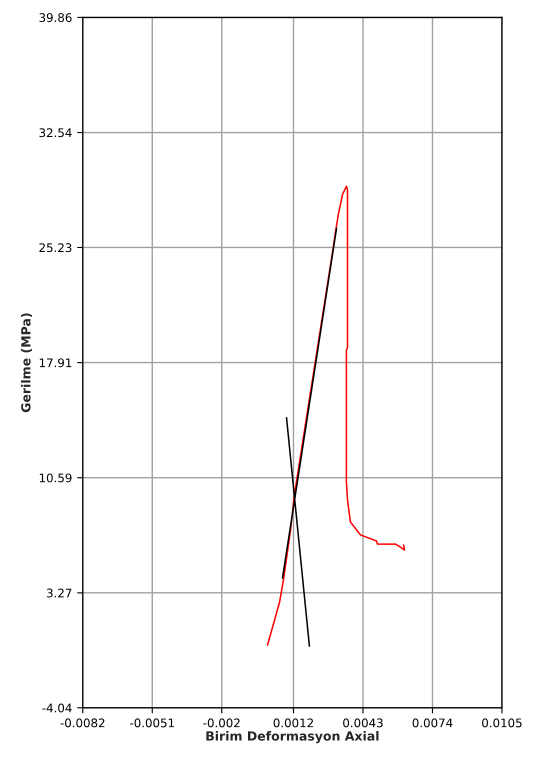 The height and width of the screenshot is (757, 534). I want to click on y-tick-label: 32.54, so click(55, 133).